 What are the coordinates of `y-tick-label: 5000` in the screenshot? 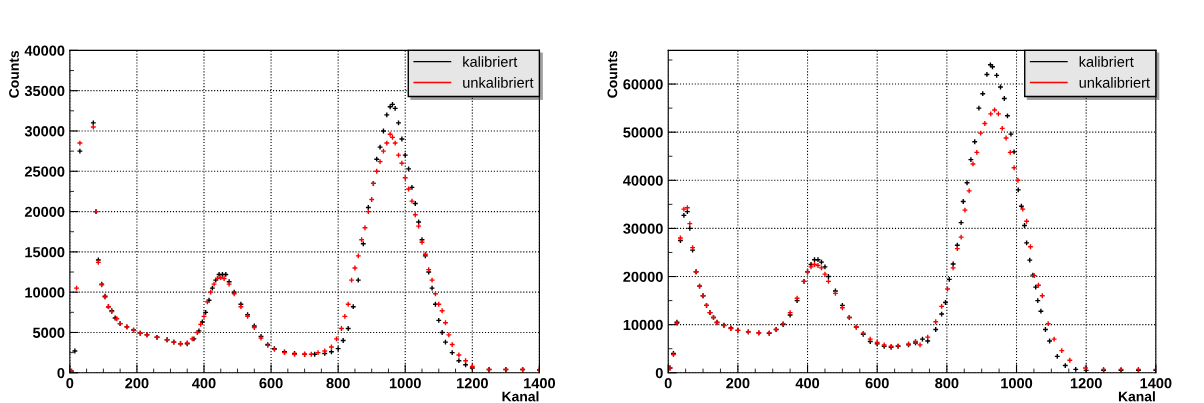 It's located at (48, 332).